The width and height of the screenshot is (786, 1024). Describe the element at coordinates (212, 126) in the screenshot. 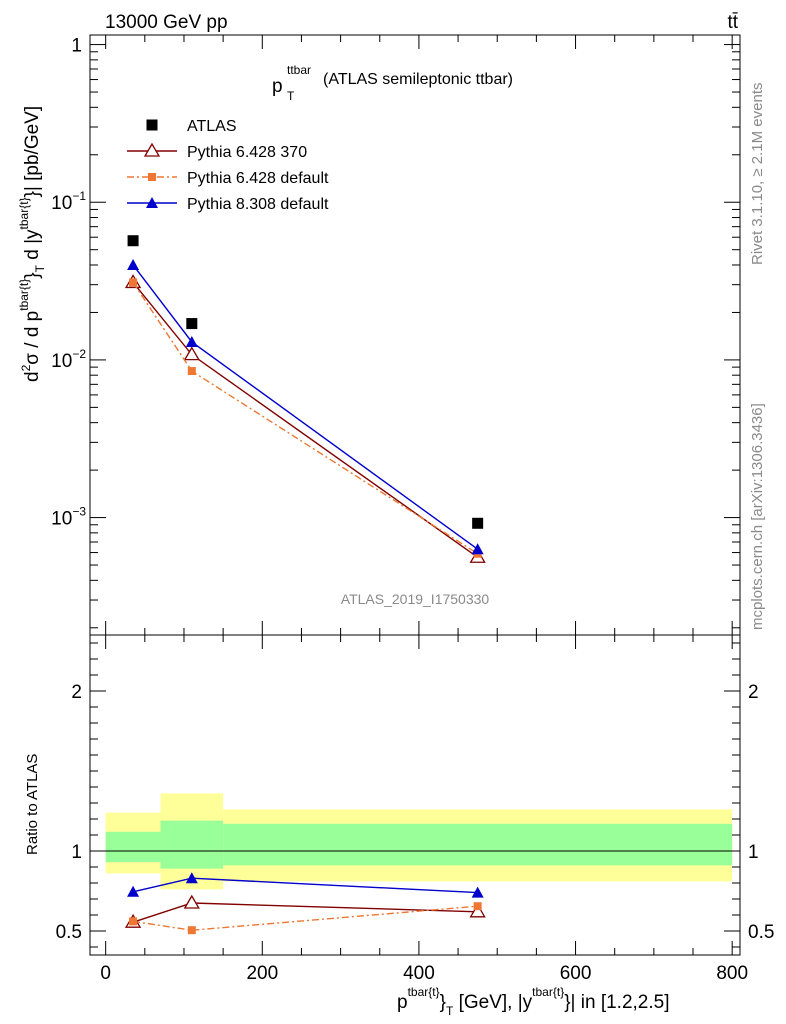

I see `legend-label: ATLAS` at that location.